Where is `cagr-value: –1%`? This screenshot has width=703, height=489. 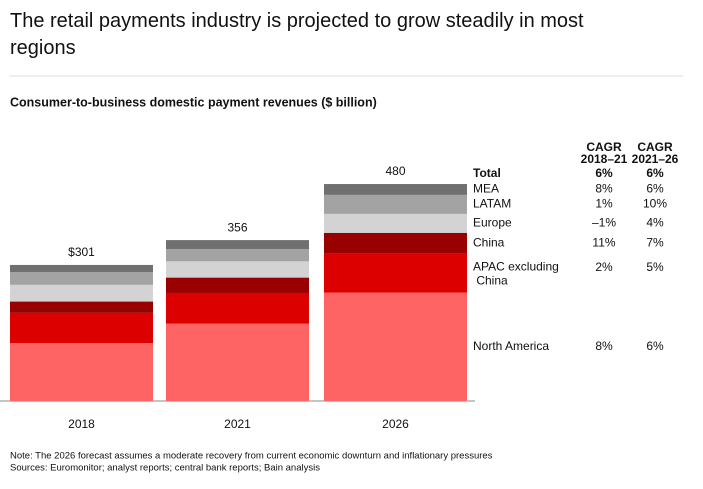 cagr-value: –1% is located at coordinates (604, 223).